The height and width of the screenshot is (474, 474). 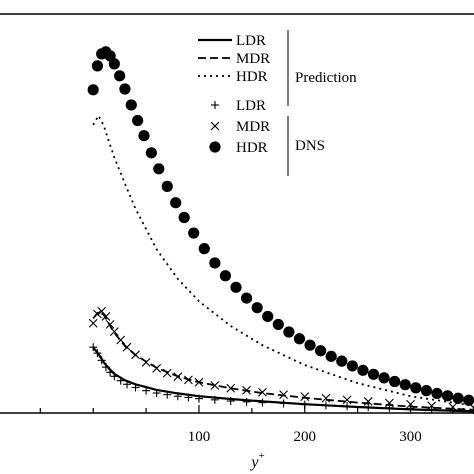 I want to click on series-dns-ldr, so click(x=281, y=379).